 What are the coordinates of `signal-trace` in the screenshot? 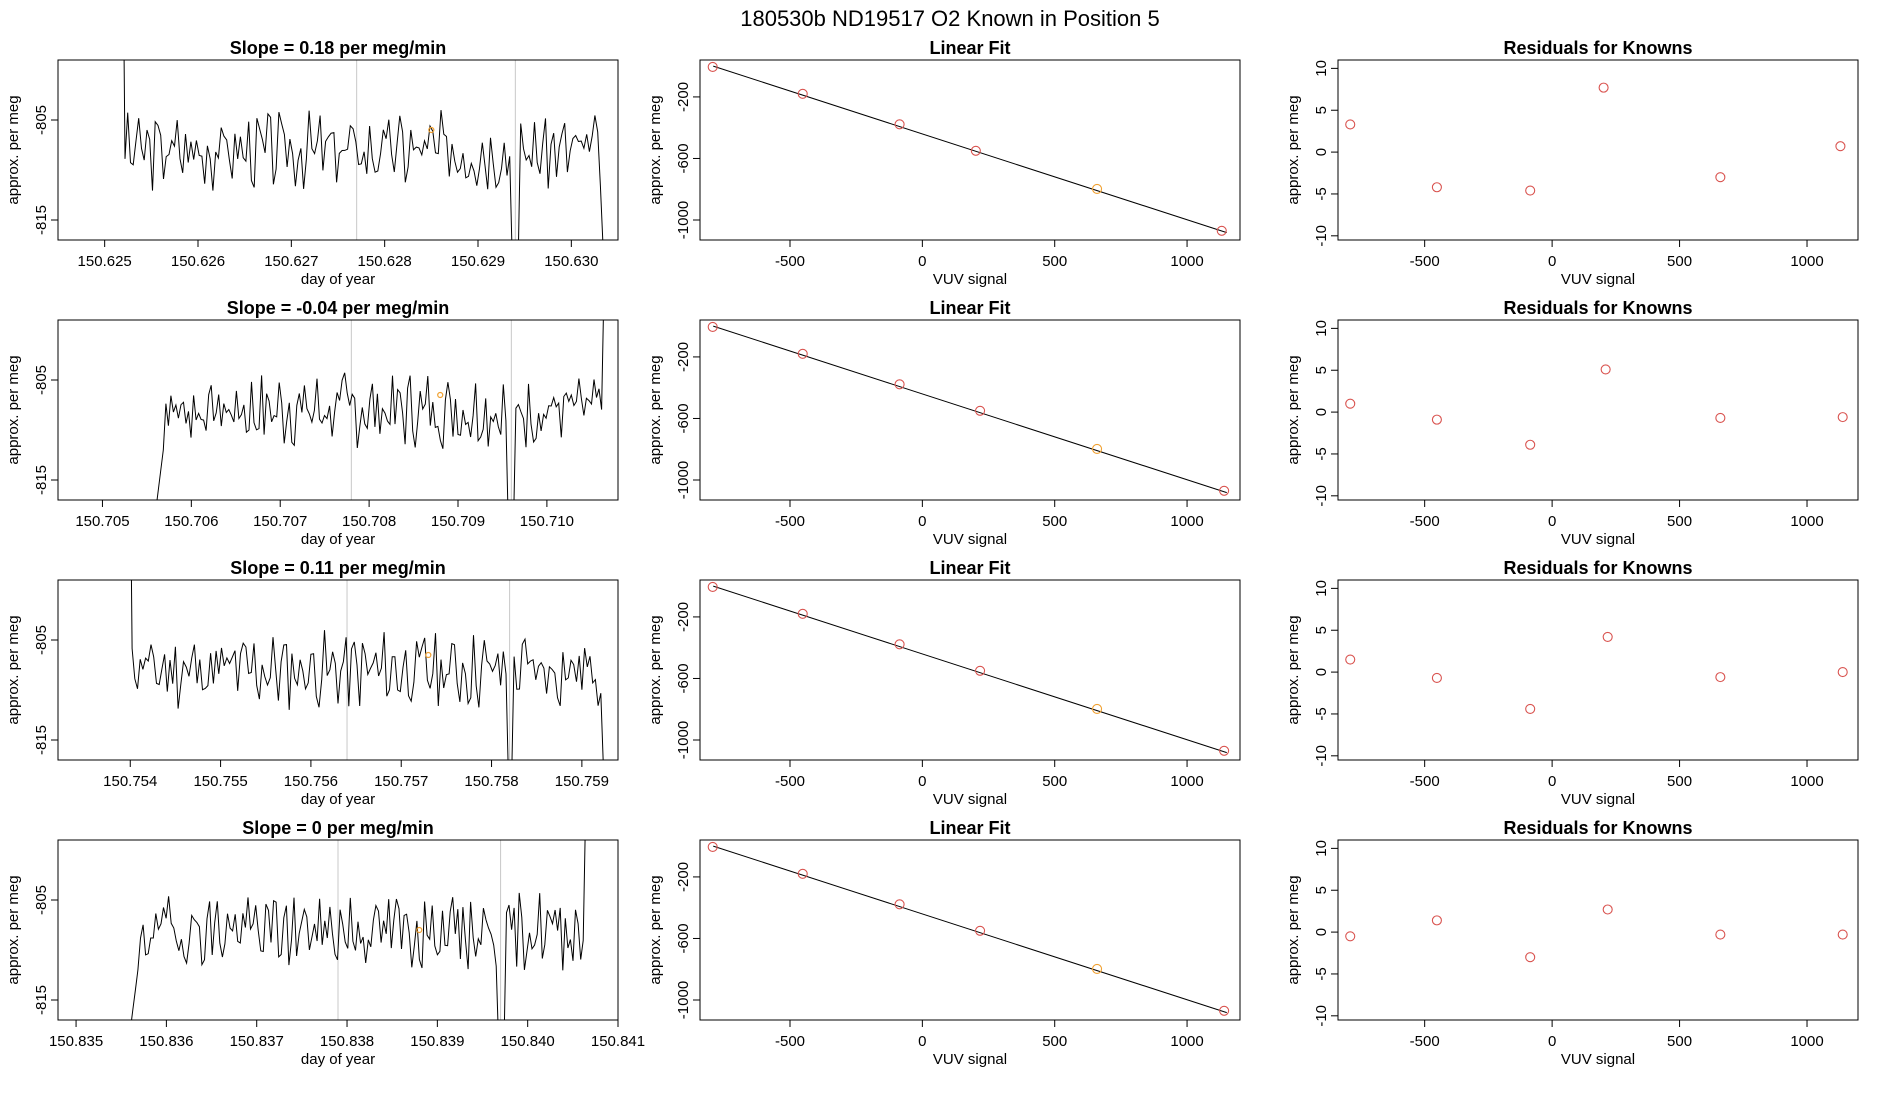 It's located at (363, 150).